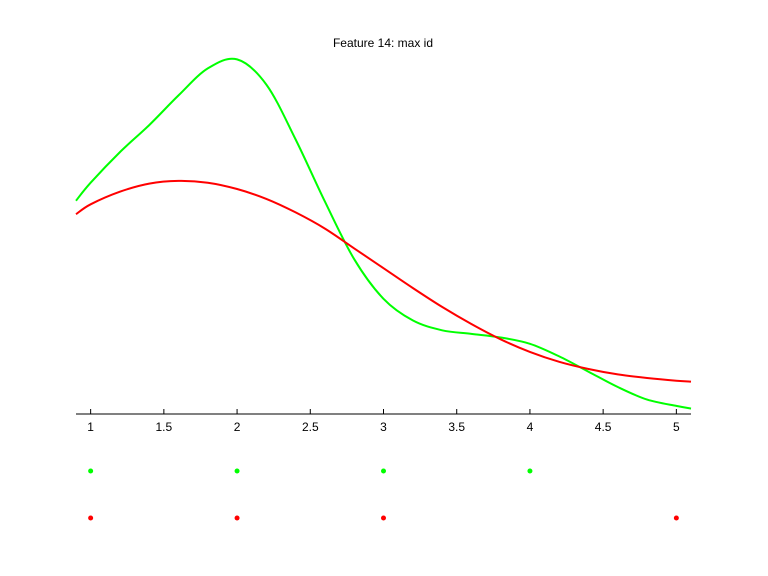  Describe the element at coordinates (383, 427) in the screenshot. I see `x-tick-label: 3` at that location.